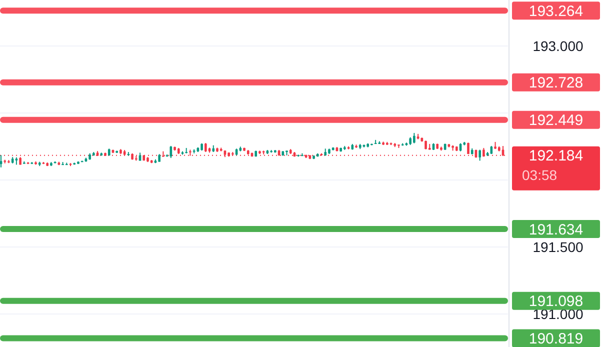  Describe the element at coordinates (558, 46) in the screenshot. I see `y-tick-label: 193.000` at that location.